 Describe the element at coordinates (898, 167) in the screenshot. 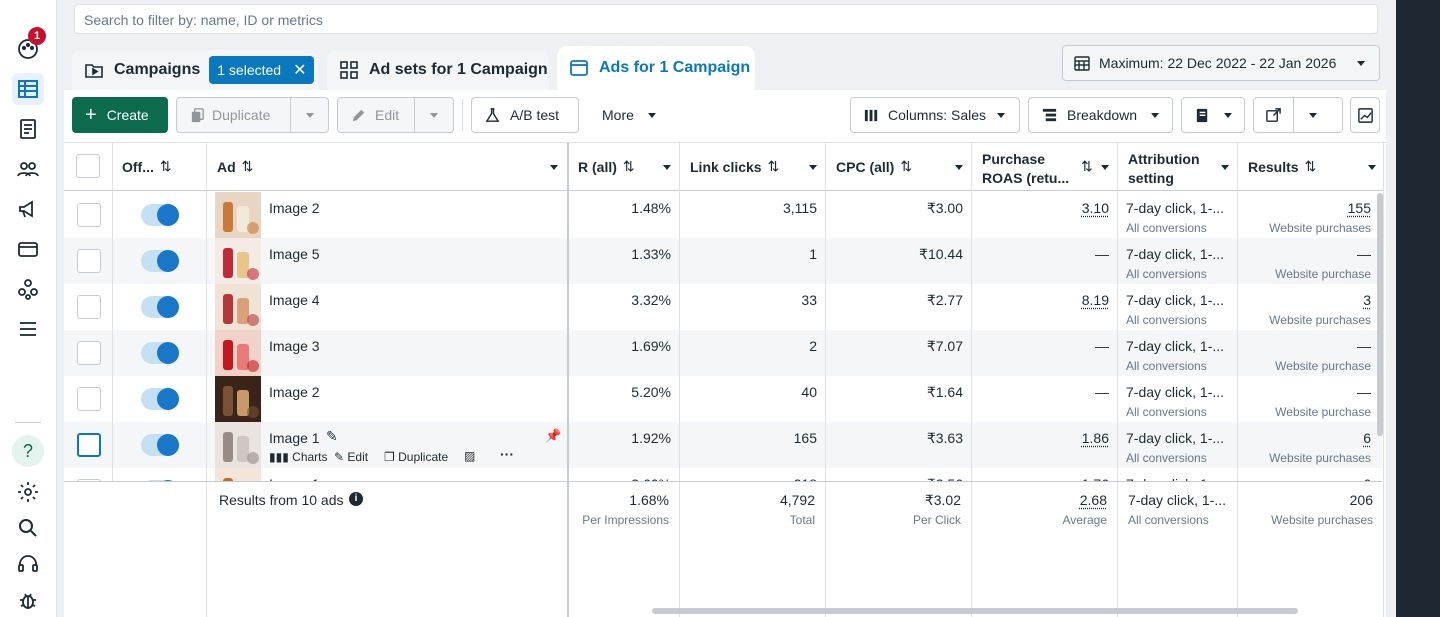

I see `header-cpc: CPC (all) ⇅` at that location.